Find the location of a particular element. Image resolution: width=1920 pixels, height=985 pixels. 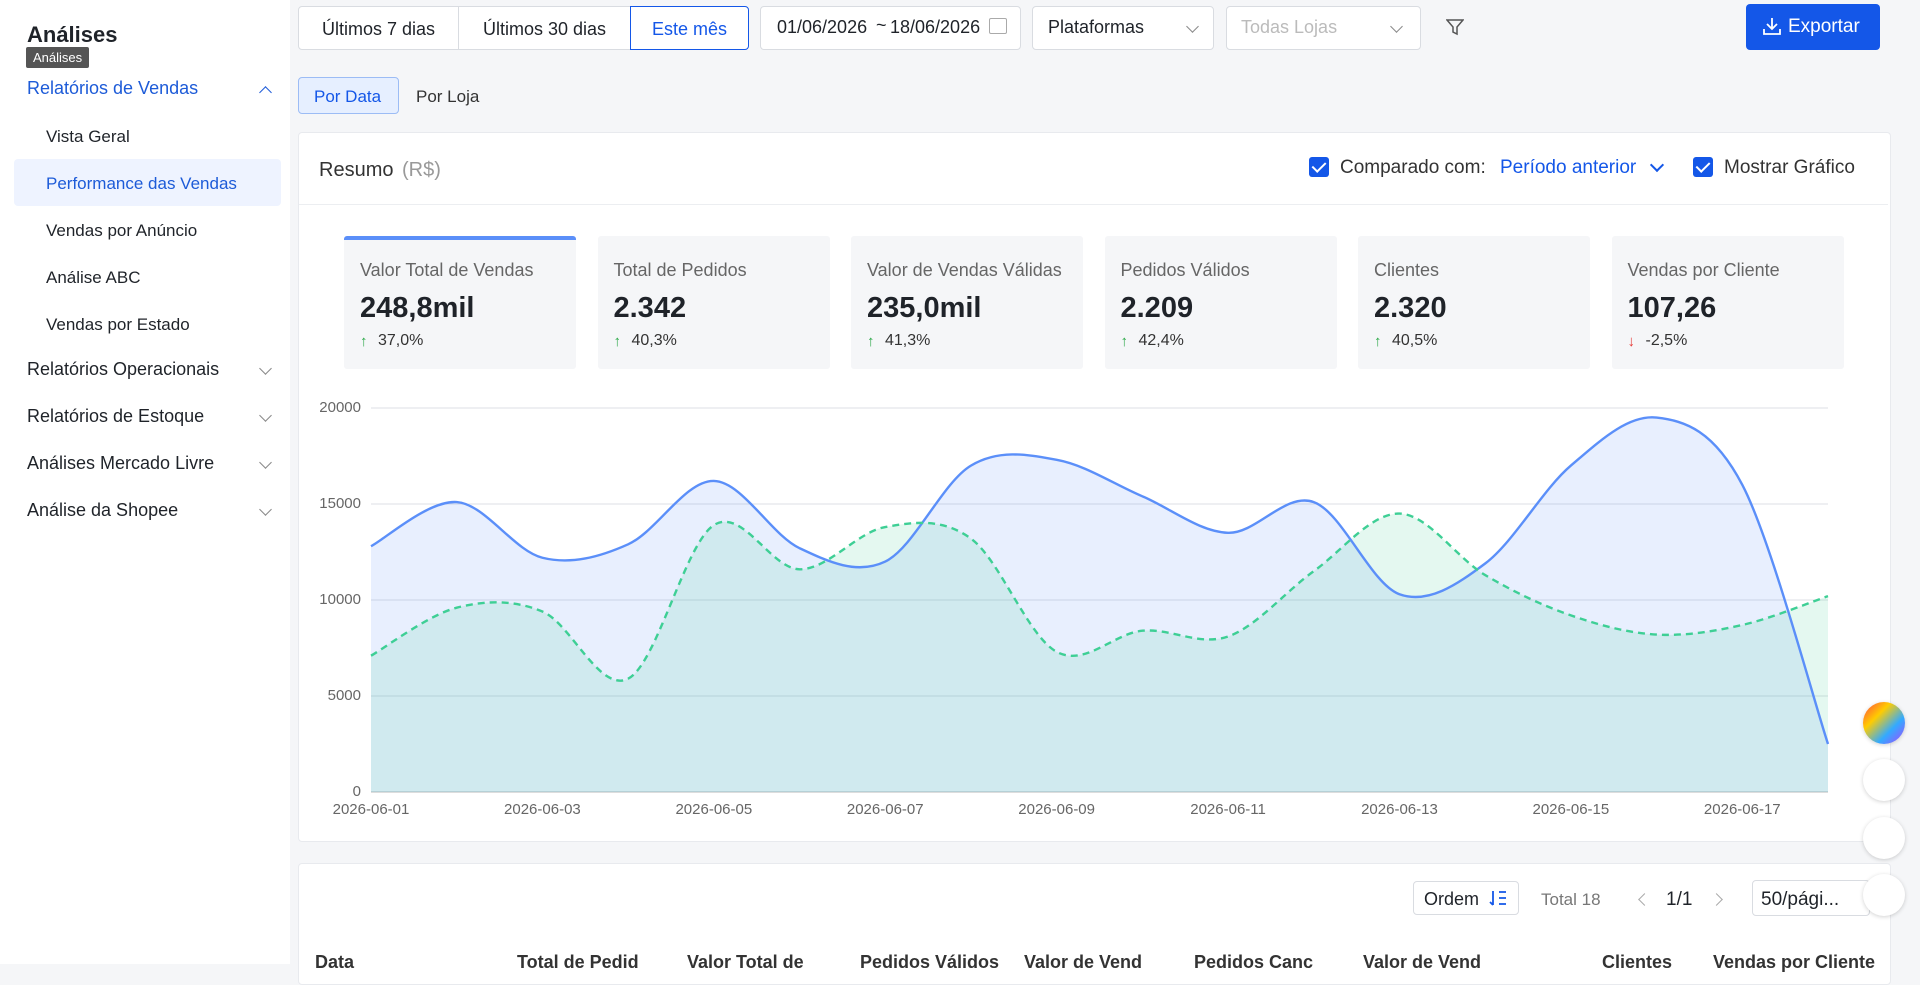

sort-icon is located at coordinates (1497, 898).